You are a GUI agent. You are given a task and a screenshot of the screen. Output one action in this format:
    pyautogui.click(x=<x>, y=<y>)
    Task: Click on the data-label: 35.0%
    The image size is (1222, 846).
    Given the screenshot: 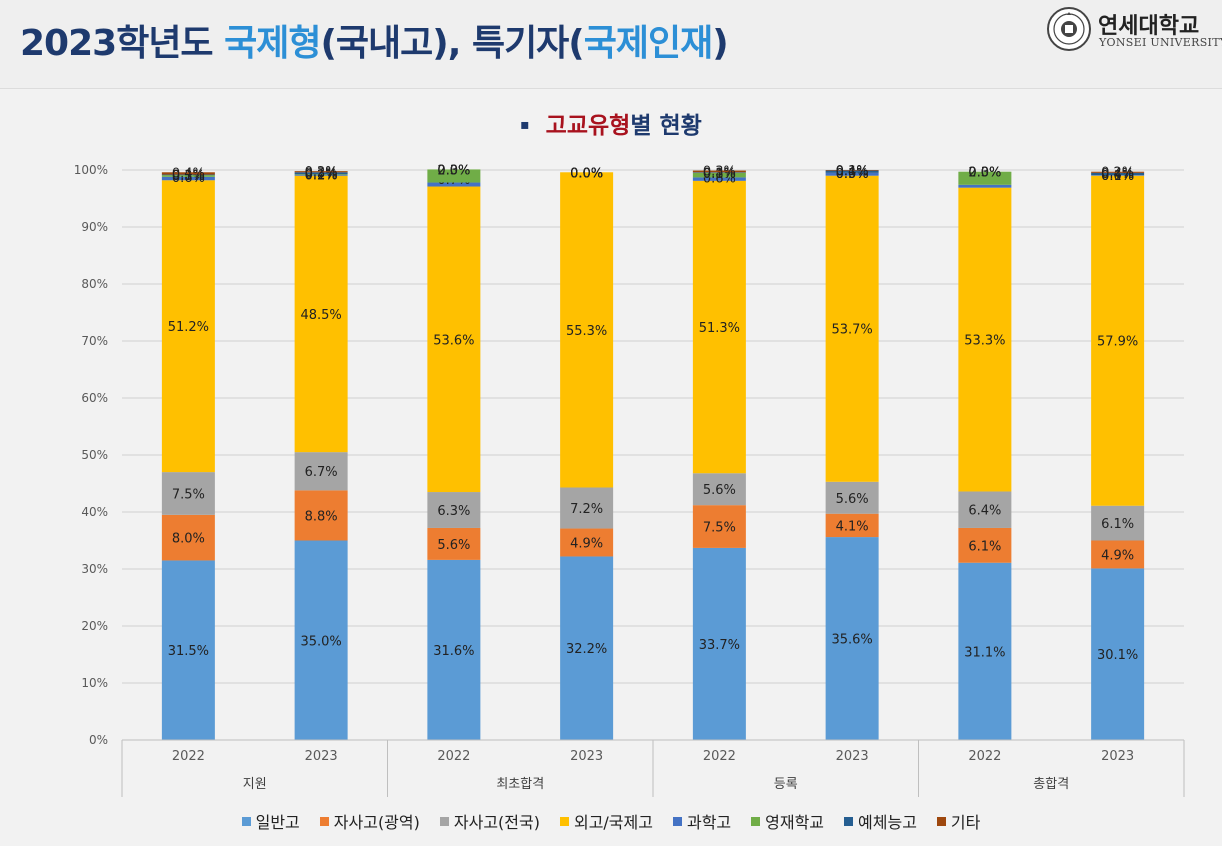 What is the action you would take?
    pyautogui.click(x=320, y=641)
    